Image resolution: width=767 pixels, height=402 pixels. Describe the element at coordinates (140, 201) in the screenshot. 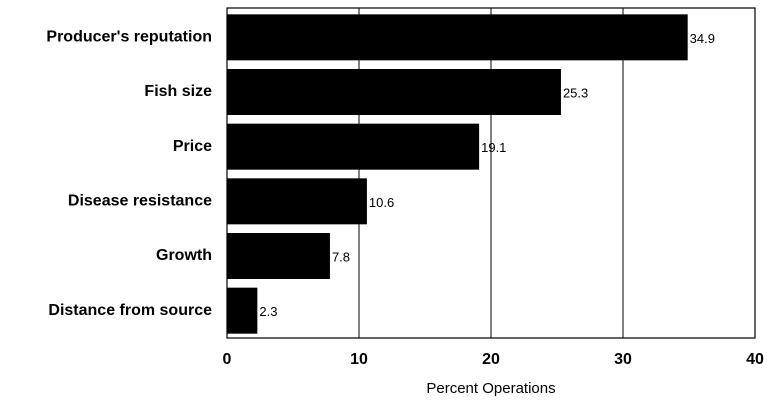

I see `y-tick-label: Disease resistance` at that location.